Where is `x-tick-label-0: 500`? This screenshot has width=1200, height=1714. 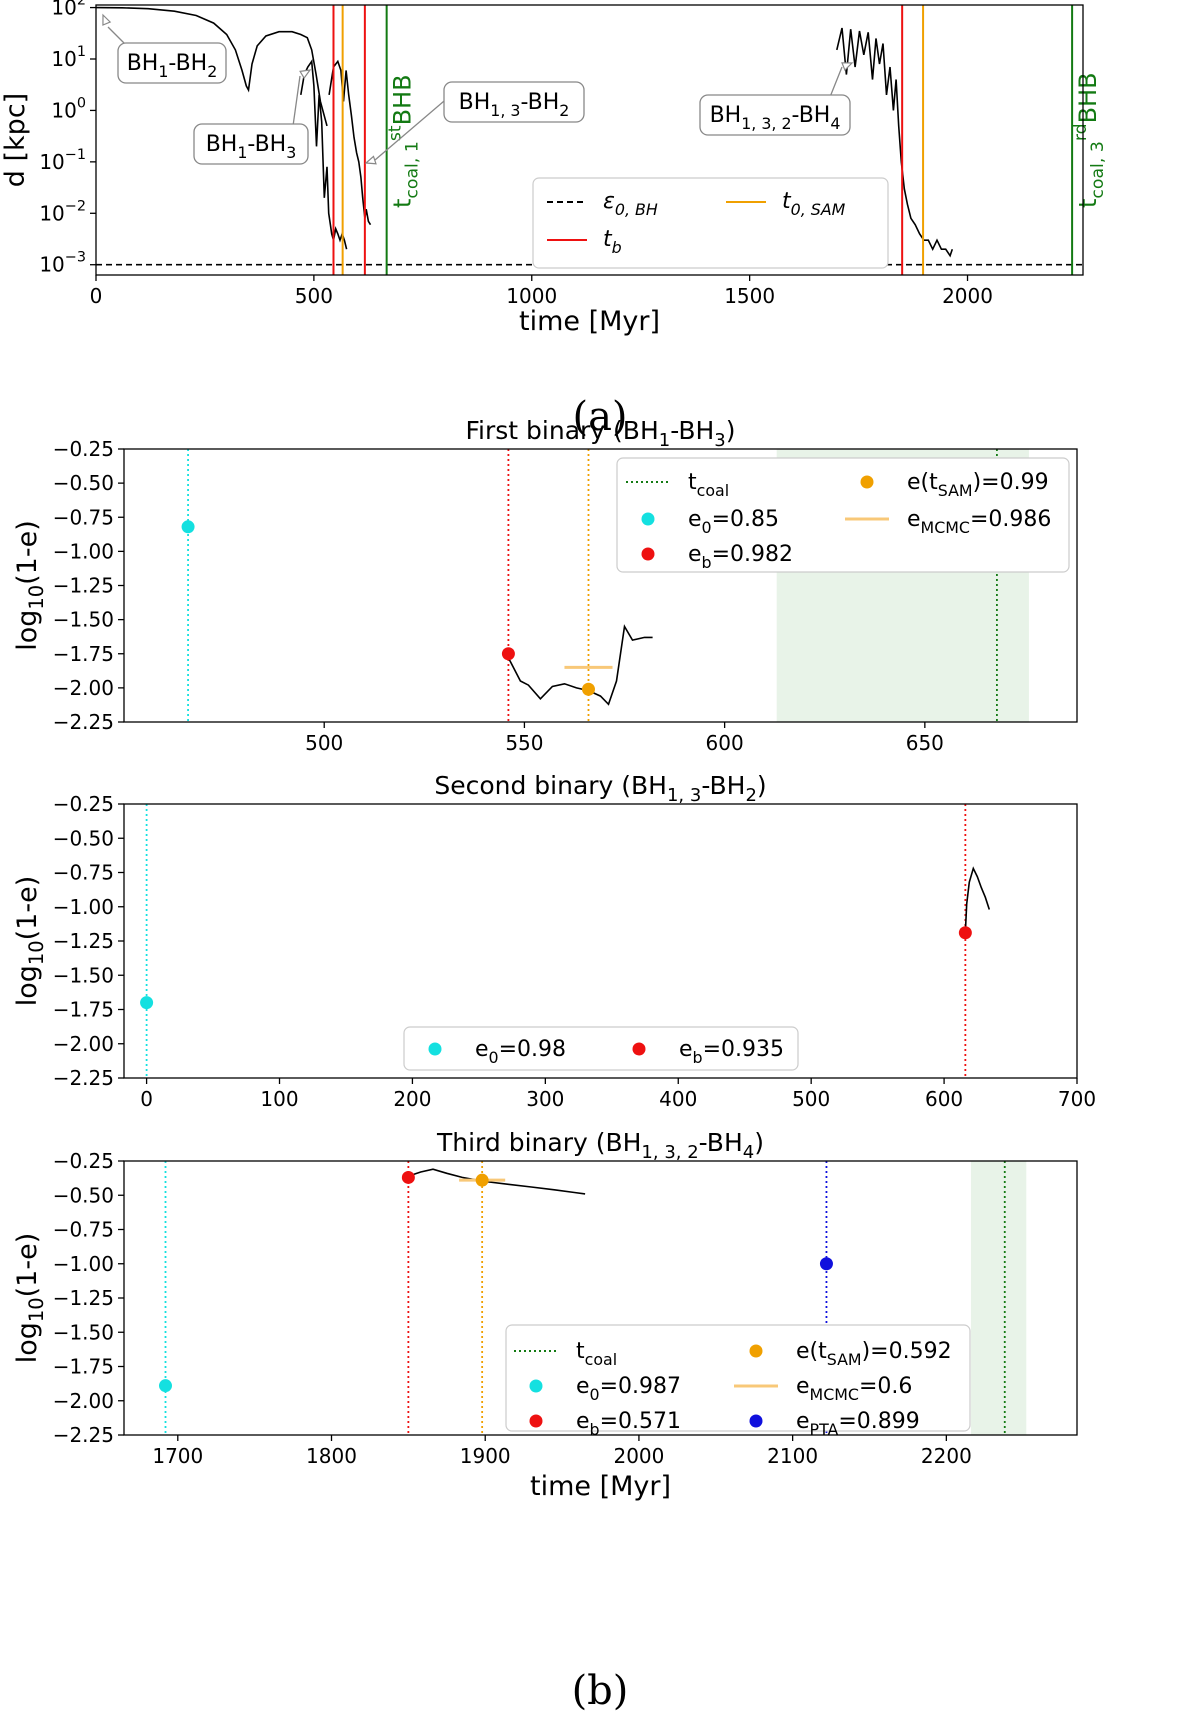
x-tick-label-0: 500 is located at coordinates (324, 743).